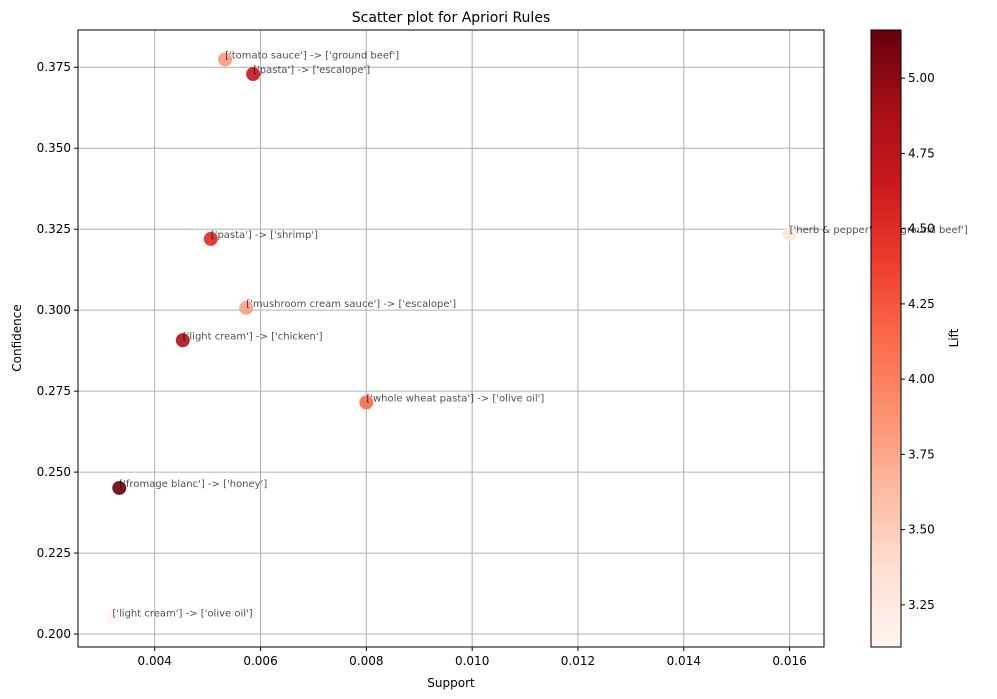 This screenshot has width=997, height=699. What do you see at coordinates (921, 153) in the screenshot?
I see `colorbar-tick-label: 4.75` at bounding box center [921, 153].